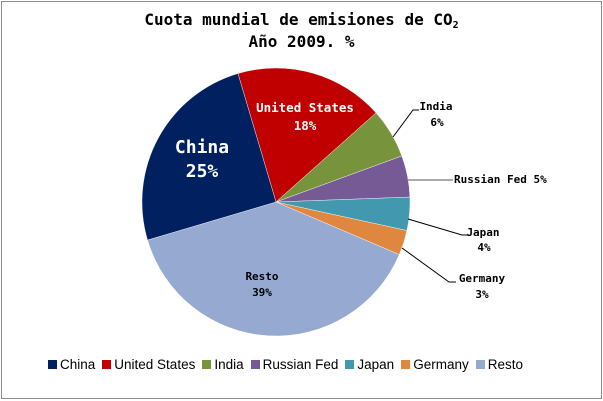 This screenshot has height=401, width=603. Describe the element at coordinates (484, 247) in the screenshot. I see `japan-label-pct: 4%` at that location.